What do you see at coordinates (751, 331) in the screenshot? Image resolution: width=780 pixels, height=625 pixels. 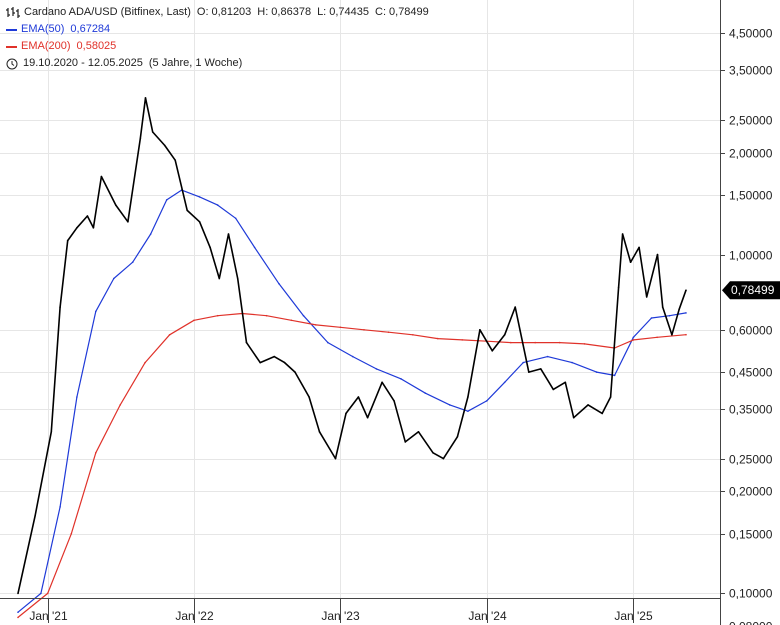 I see `y-tick-label: 0,60000` at bounding box center [751, 331].